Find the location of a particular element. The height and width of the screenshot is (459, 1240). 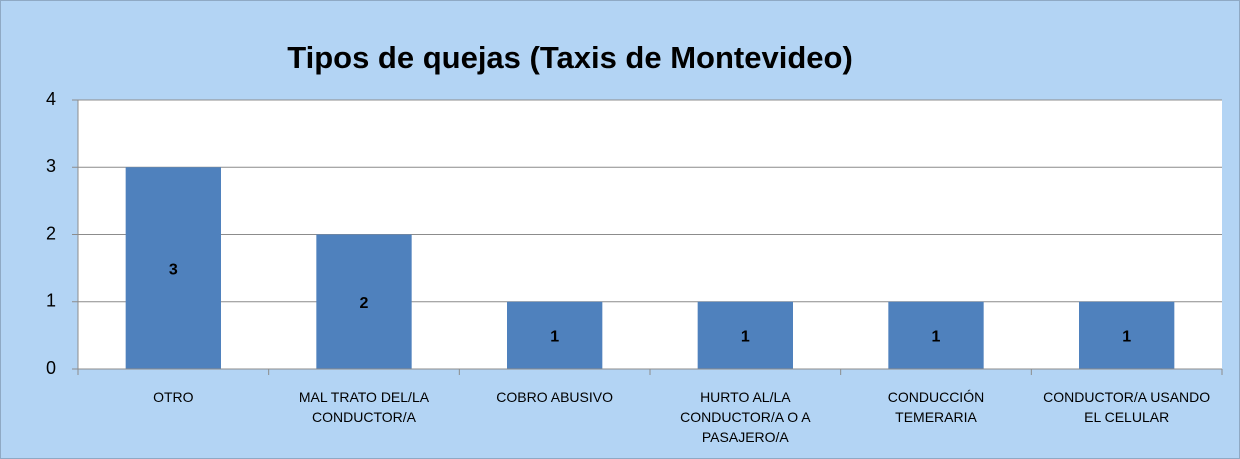

y-tick-label: 4 is located at coordinates (51, 99).